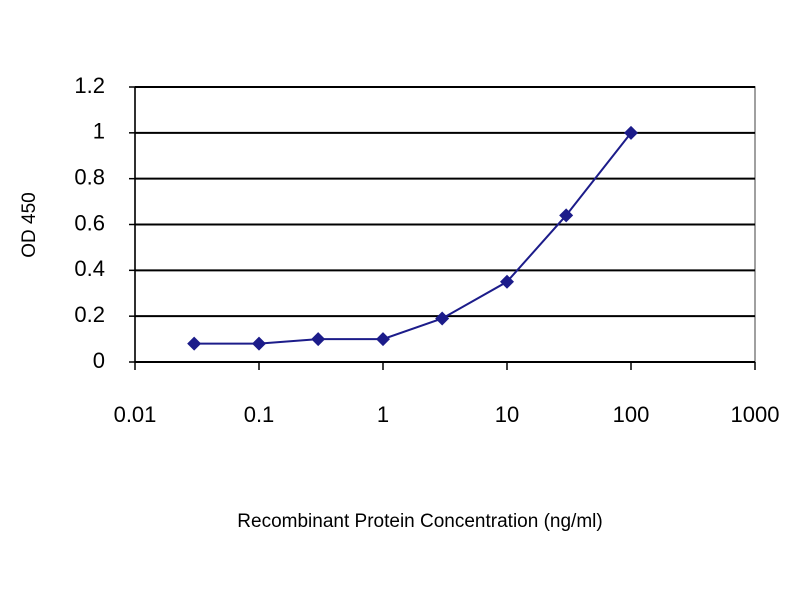 This screenshot has height=600, width=800. Describe the element at coordinates (755, 414) in the screenshot. I see `x-tick-label: 1000` at that location.